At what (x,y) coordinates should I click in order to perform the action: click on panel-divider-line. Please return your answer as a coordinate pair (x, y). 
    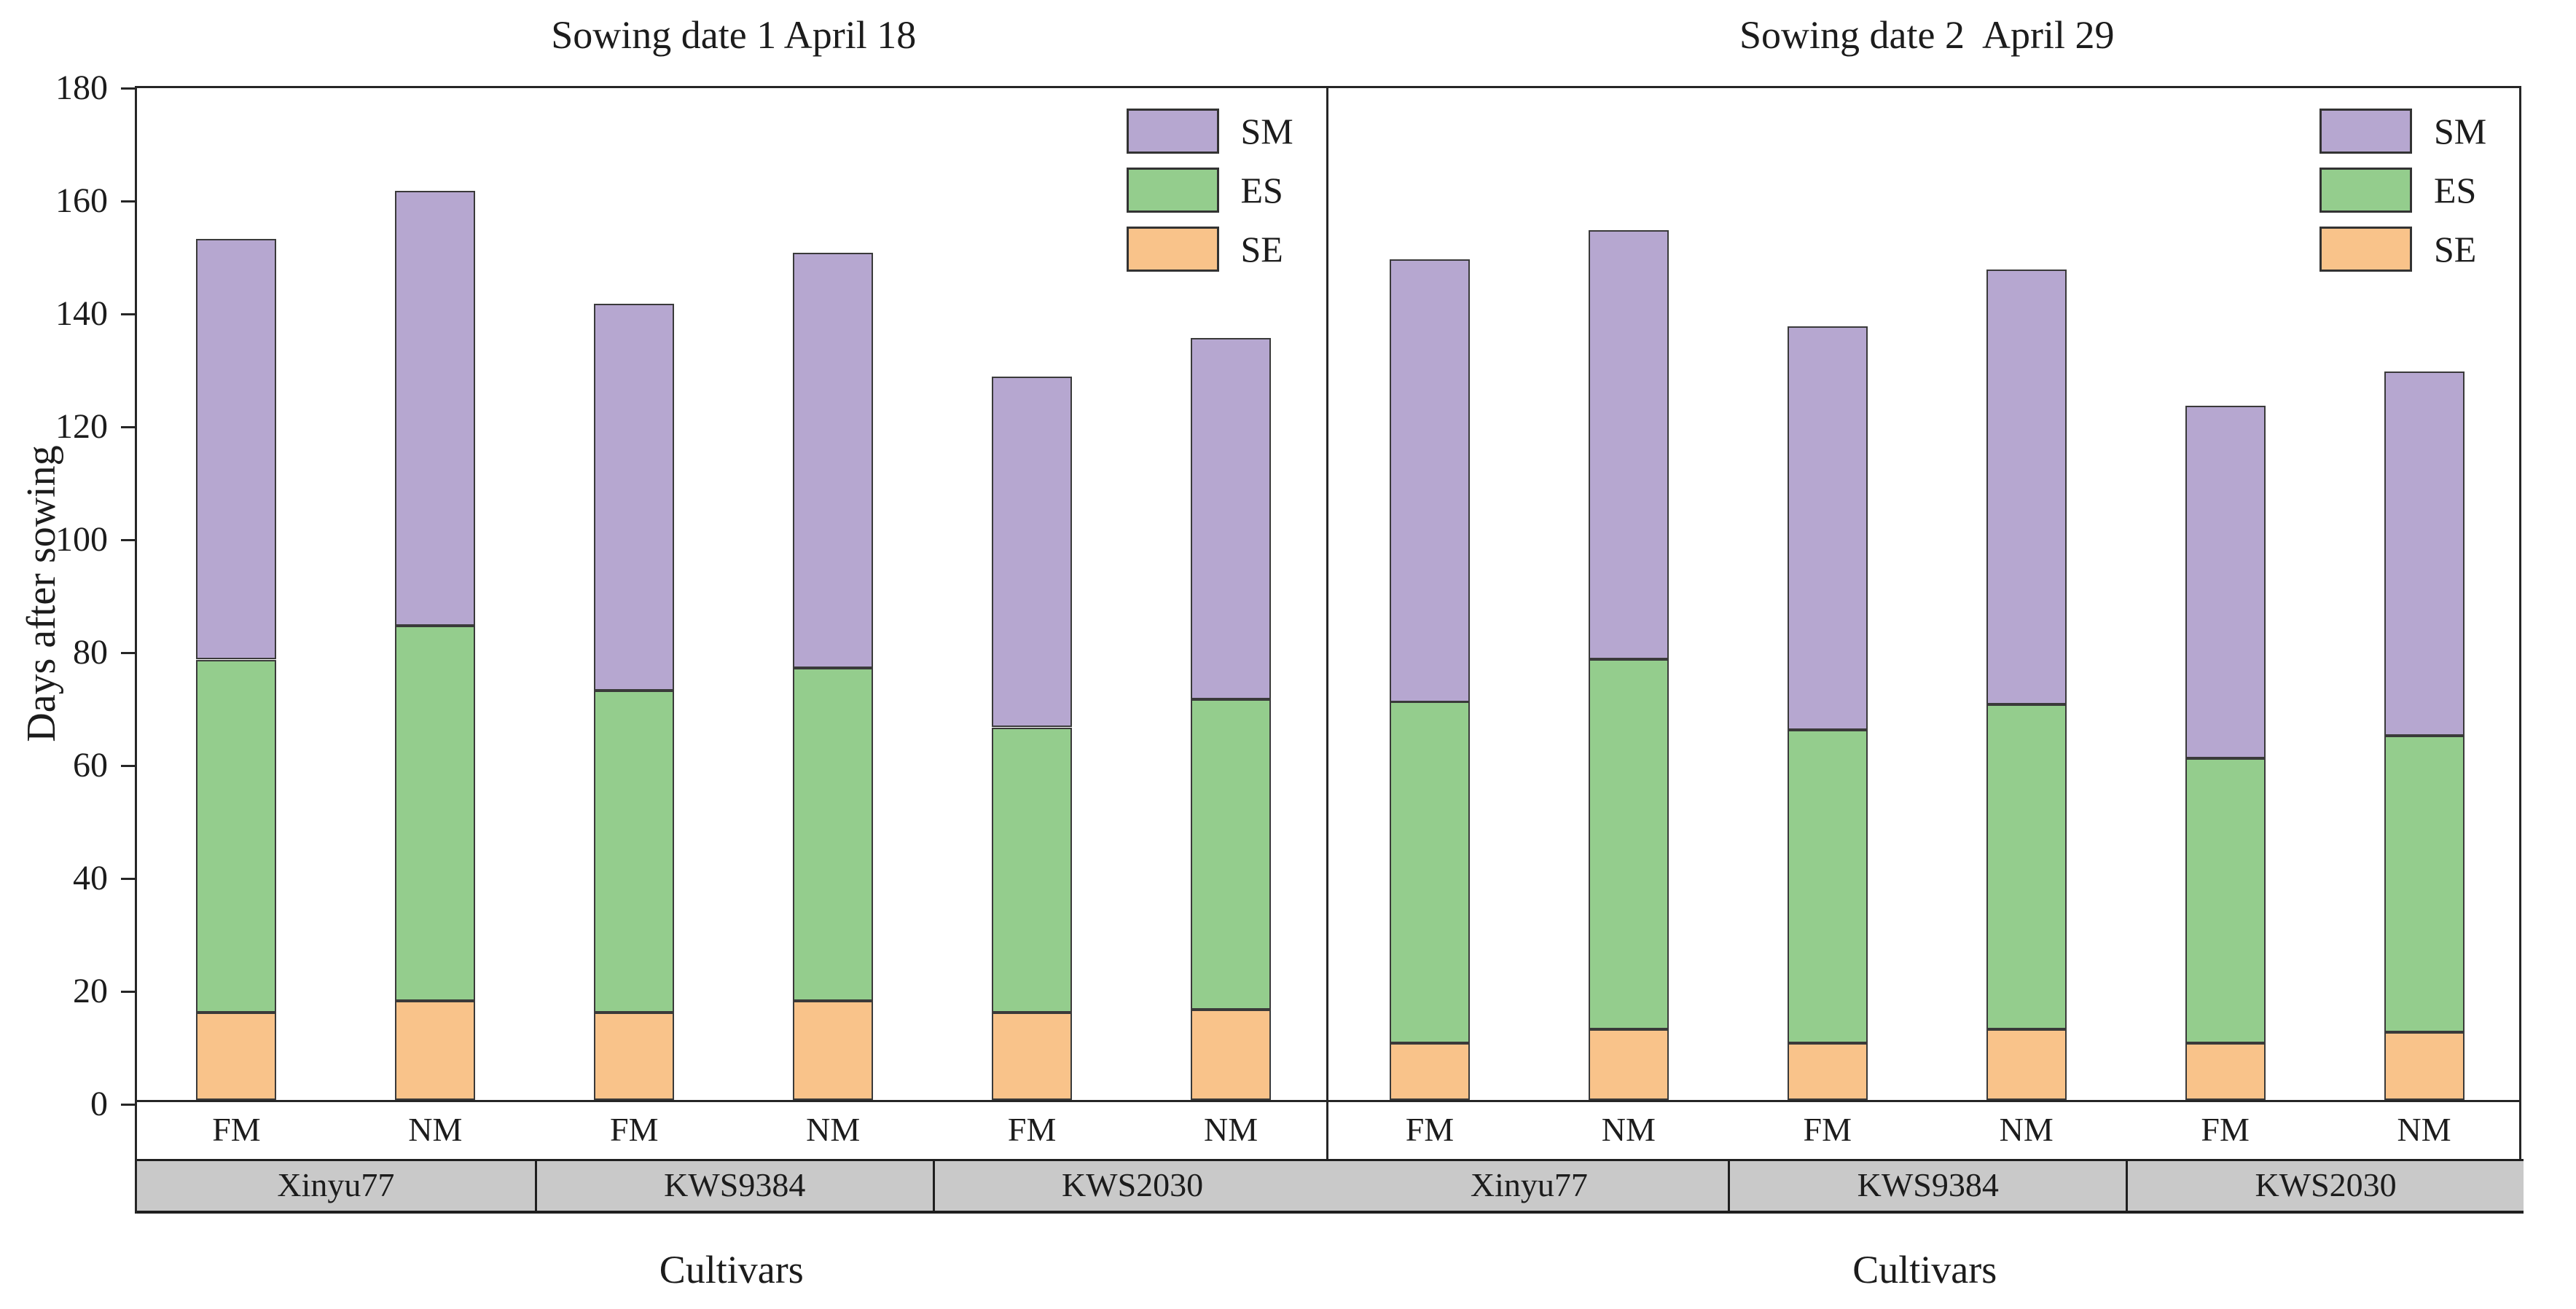
    Looking at the image, I should click on (1327, 650).